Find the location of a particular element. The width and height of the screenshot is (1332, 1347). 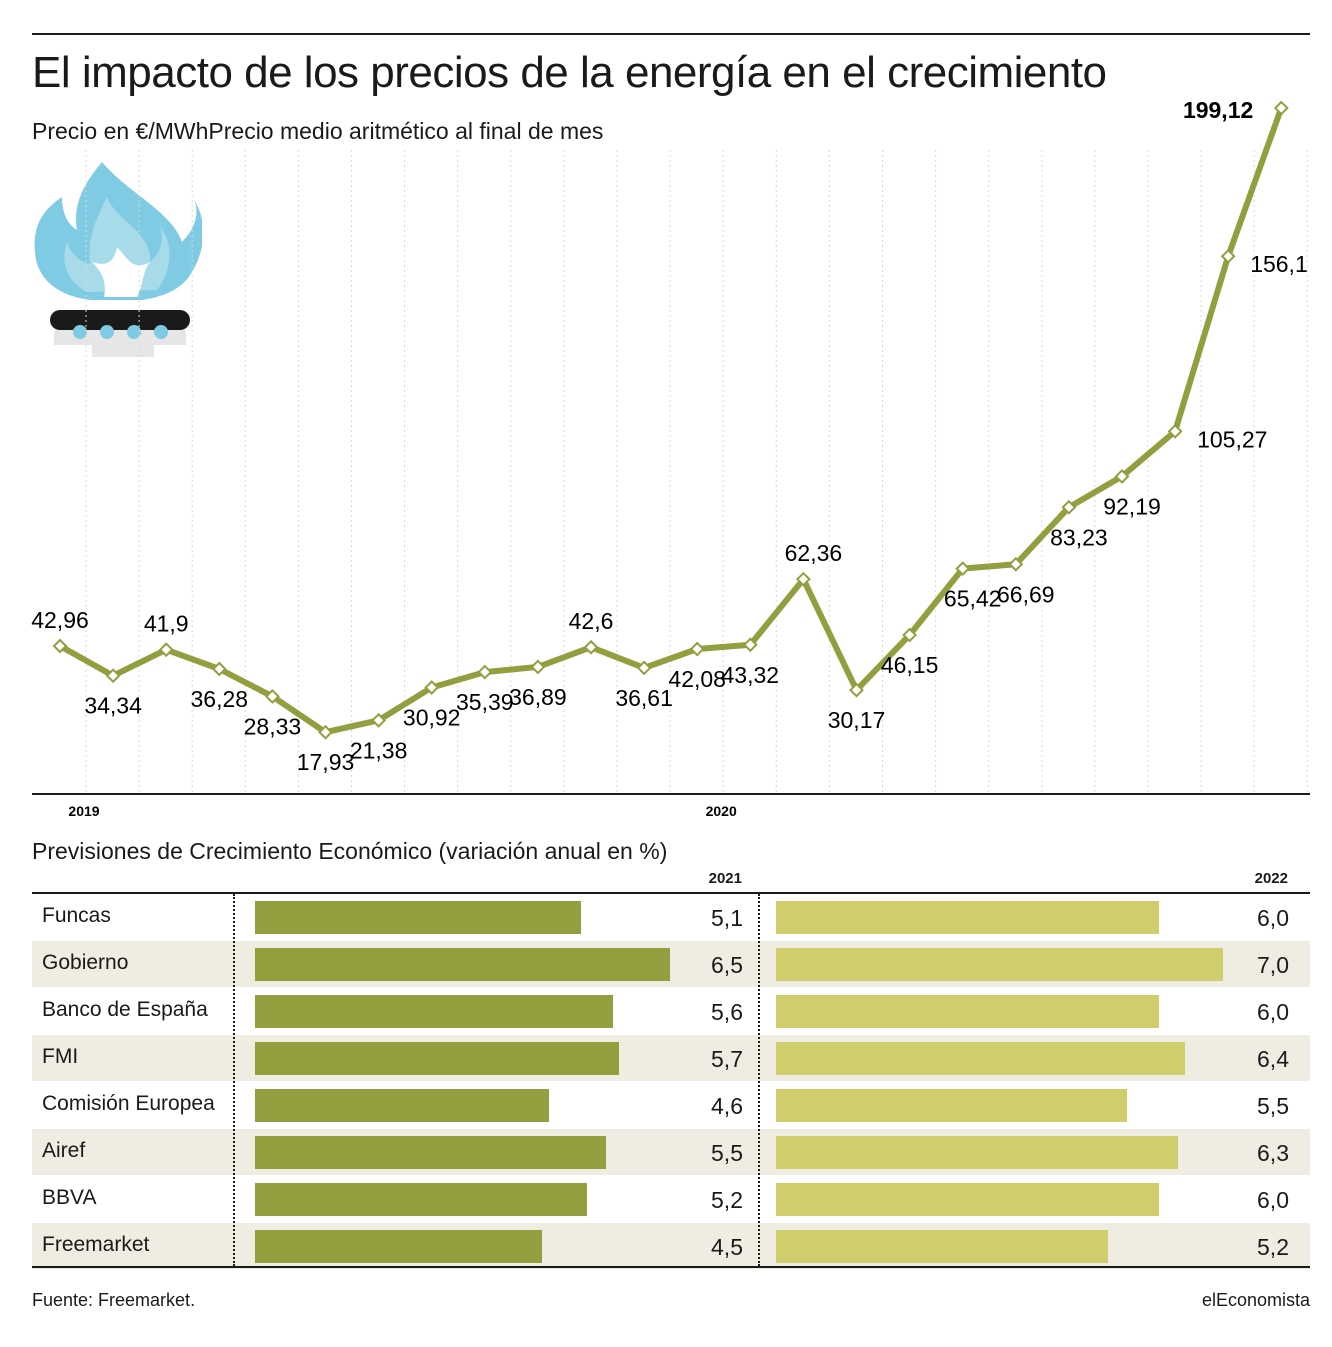

data-point-label: 66,69 is located at coordinates (1026, 594).